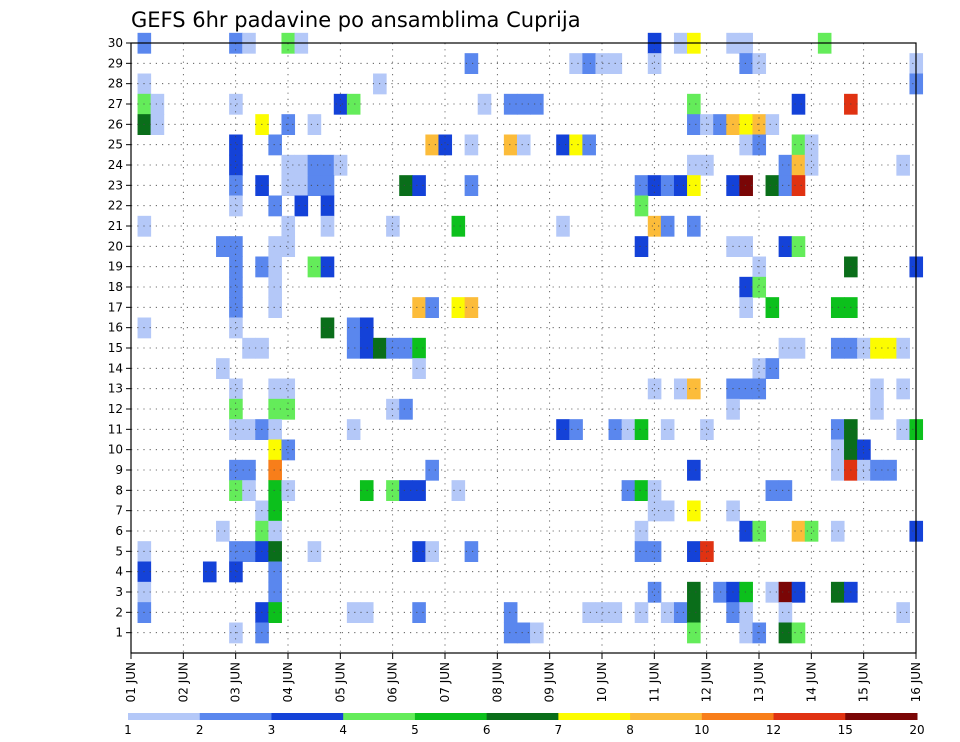  What do you see at coordinates (559, 730) in the screenshot?
I see `legend-label: 7` at bounding box center [559, 730].